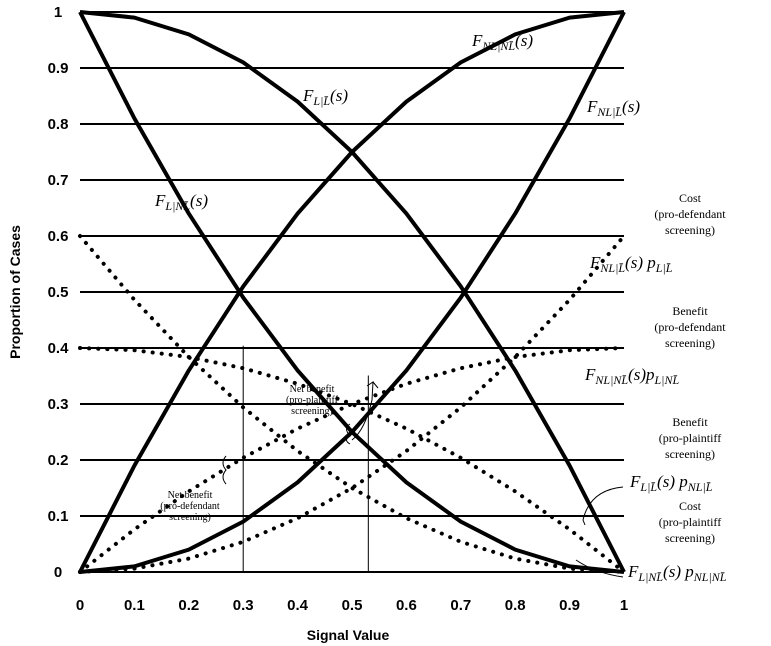 The width and height of the screenshot is (771, 646). I want to click on y-tick-label: 0.3, so click(58, 404).